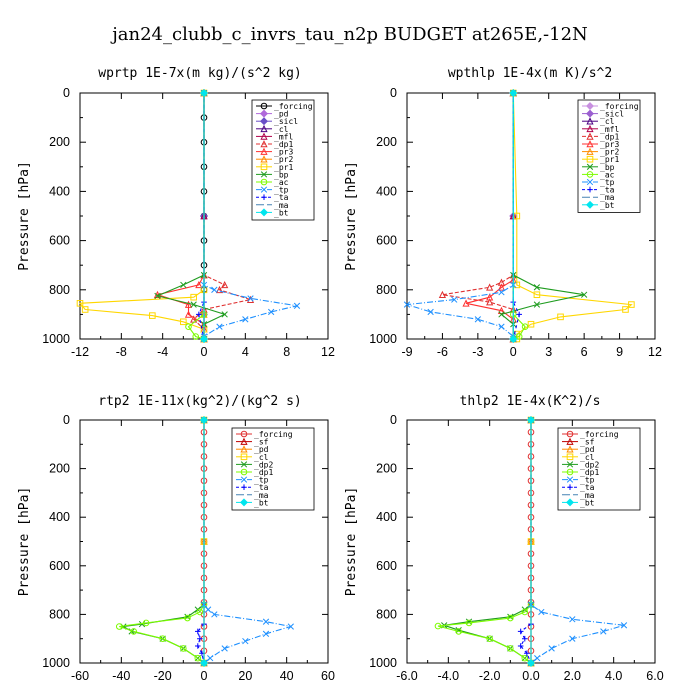 The width and height of the screenshot is (700, 700). I want to click on x-tick-label: 6, so click(584, 352).